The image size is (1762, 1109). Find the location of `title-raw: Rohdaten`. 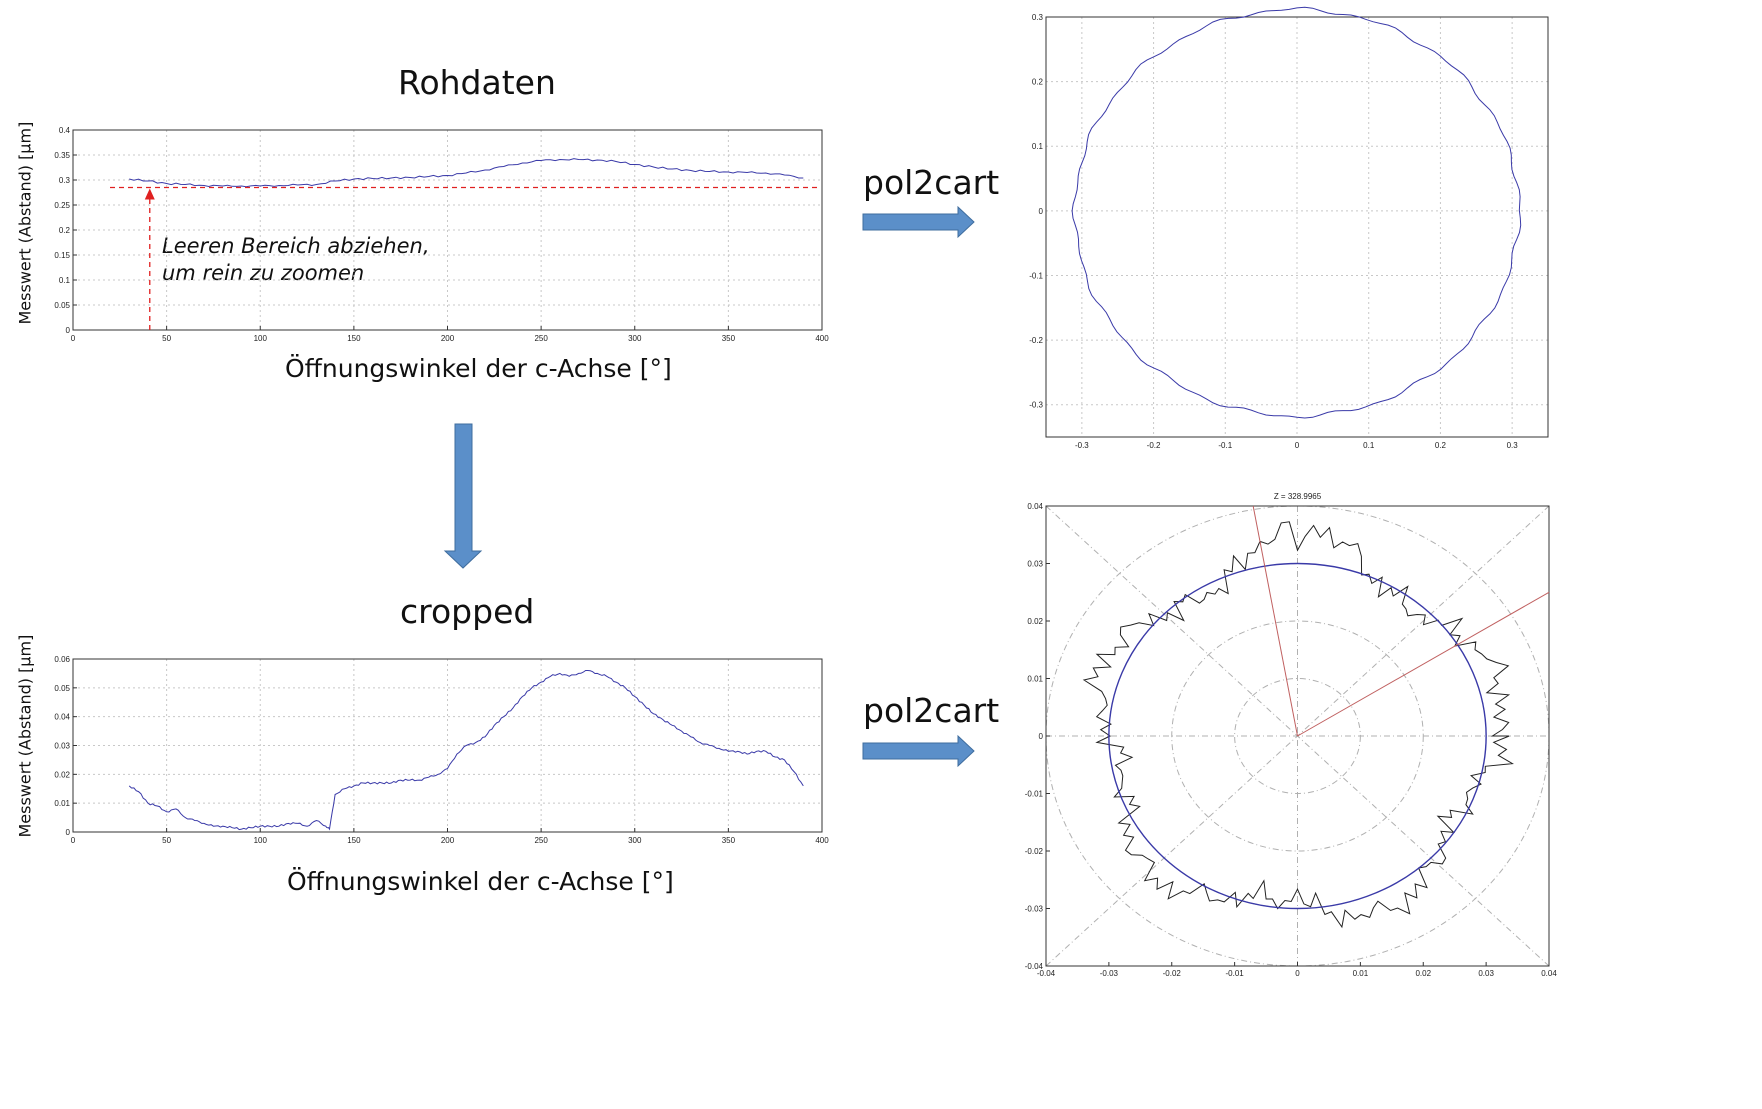

title-raw: Rohdaten is located at coordinates (477, 82).